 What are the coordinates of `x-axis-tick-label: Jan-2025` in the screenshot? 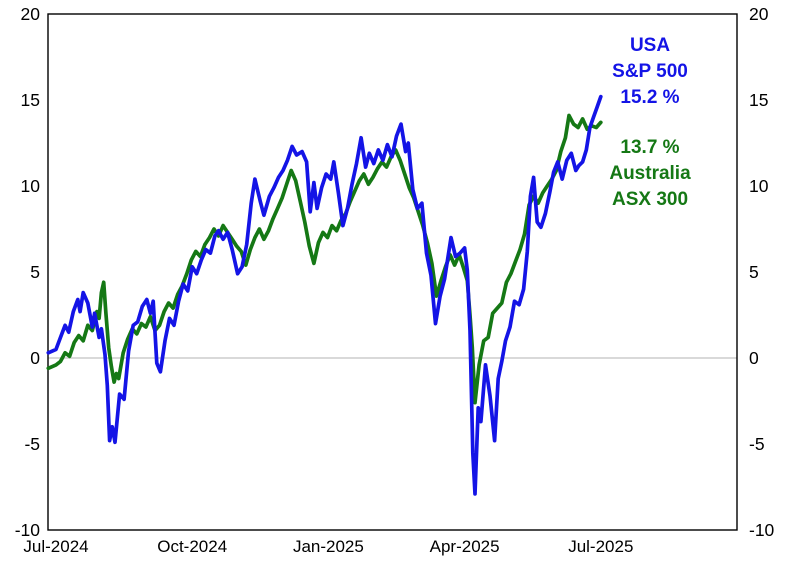 It's located at (328, 546).